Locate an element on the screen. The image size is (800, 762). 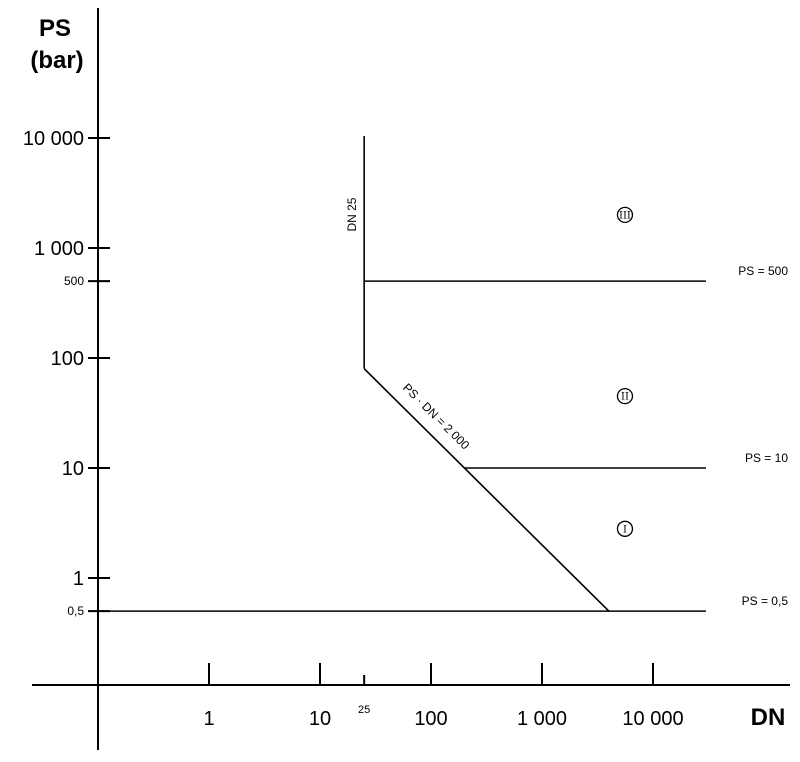
y-tick-label: 1 is located at coordinates (78, 579).